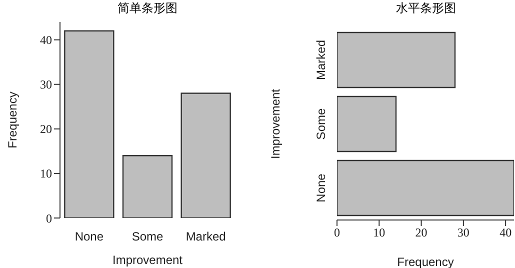  I want to click on x-tick-label: Some, so click(148, 237).